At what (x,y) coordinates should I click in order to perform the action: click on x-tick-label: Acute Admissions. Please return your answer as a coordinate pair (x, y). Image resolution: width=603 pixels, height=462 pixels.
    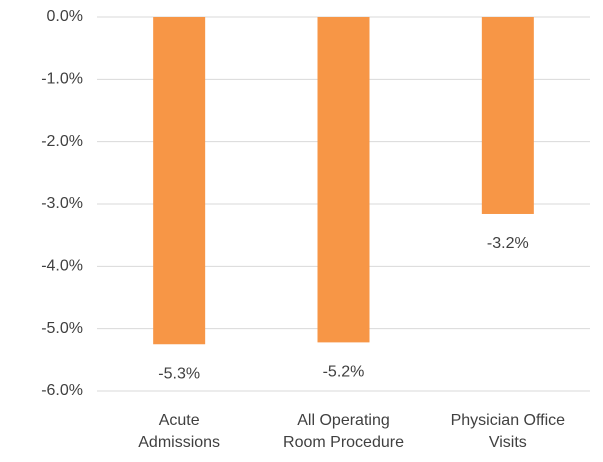
    Looking at the image, I should click on (179, 431).